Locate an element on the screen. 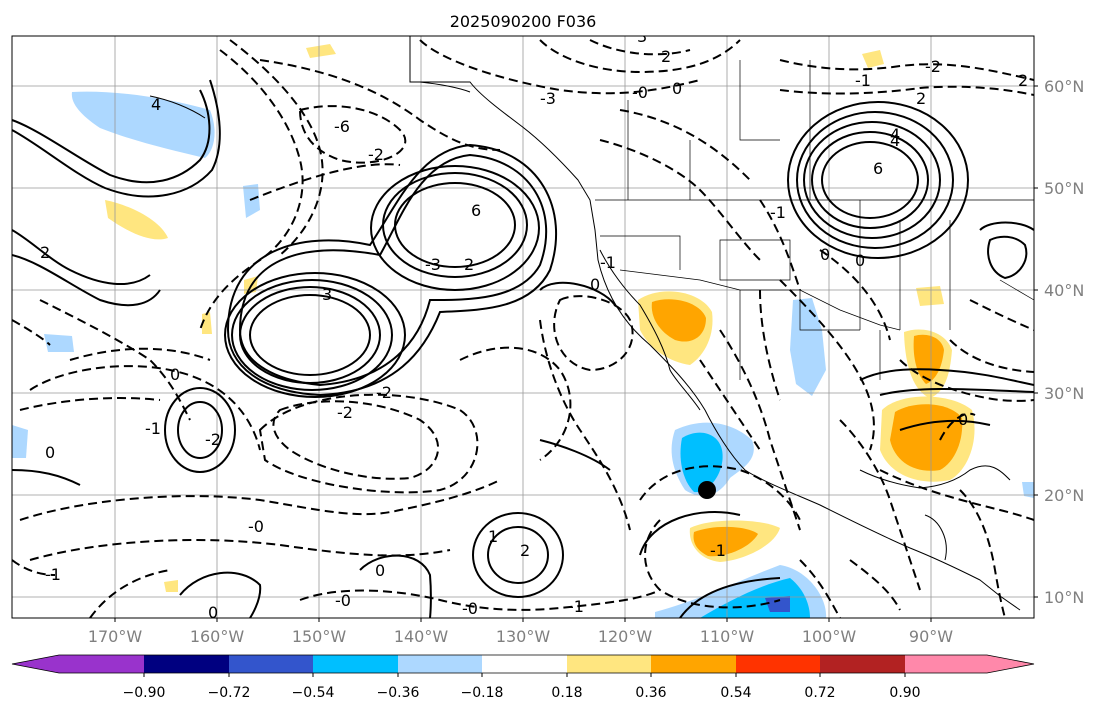 The height and width of the screenshot is (712, 1105). lon-label: 100°W is located at coordinates (829, 636).